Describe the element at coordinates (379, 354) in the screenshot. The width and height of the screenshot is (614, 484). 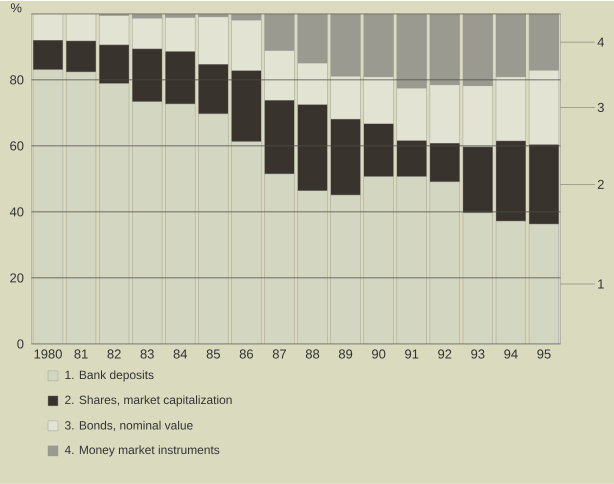
I see `x-tick-label: 90` at that location.